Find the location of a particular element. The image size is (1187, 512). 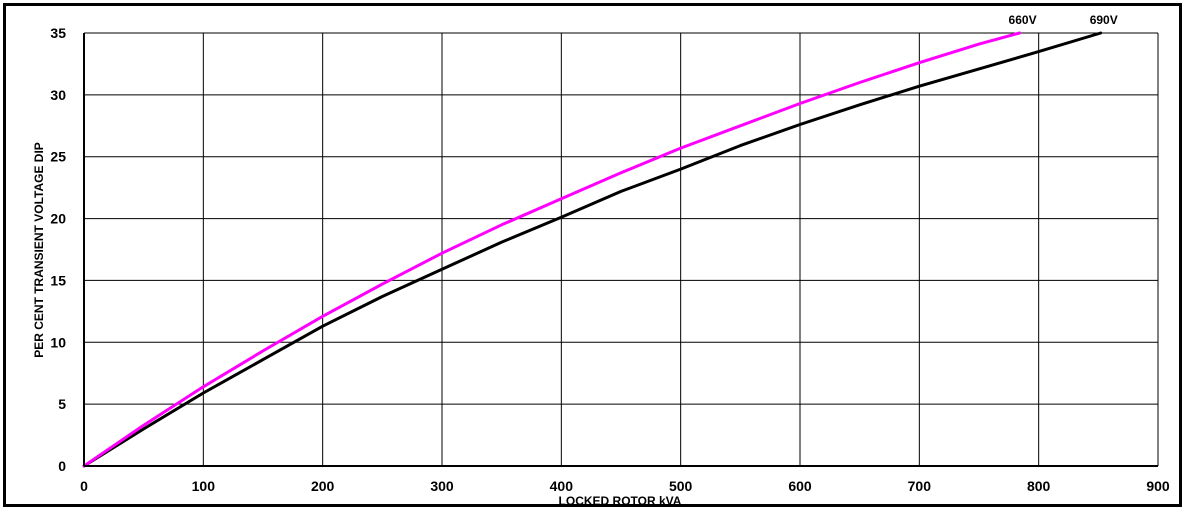

y-tick-label: 0 is located at coordinates (62, 466).